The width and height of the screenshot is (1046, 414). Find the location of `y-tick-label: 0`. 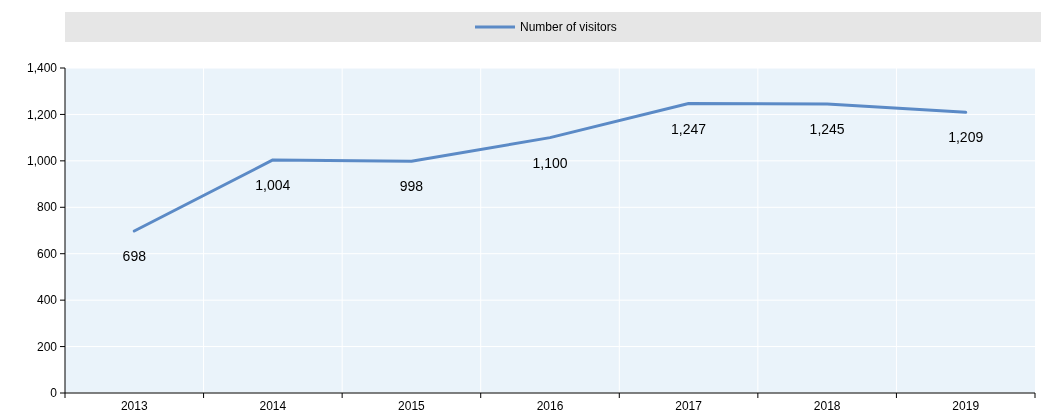

y-tick-label: 0 is located at coordinates (54, 393).